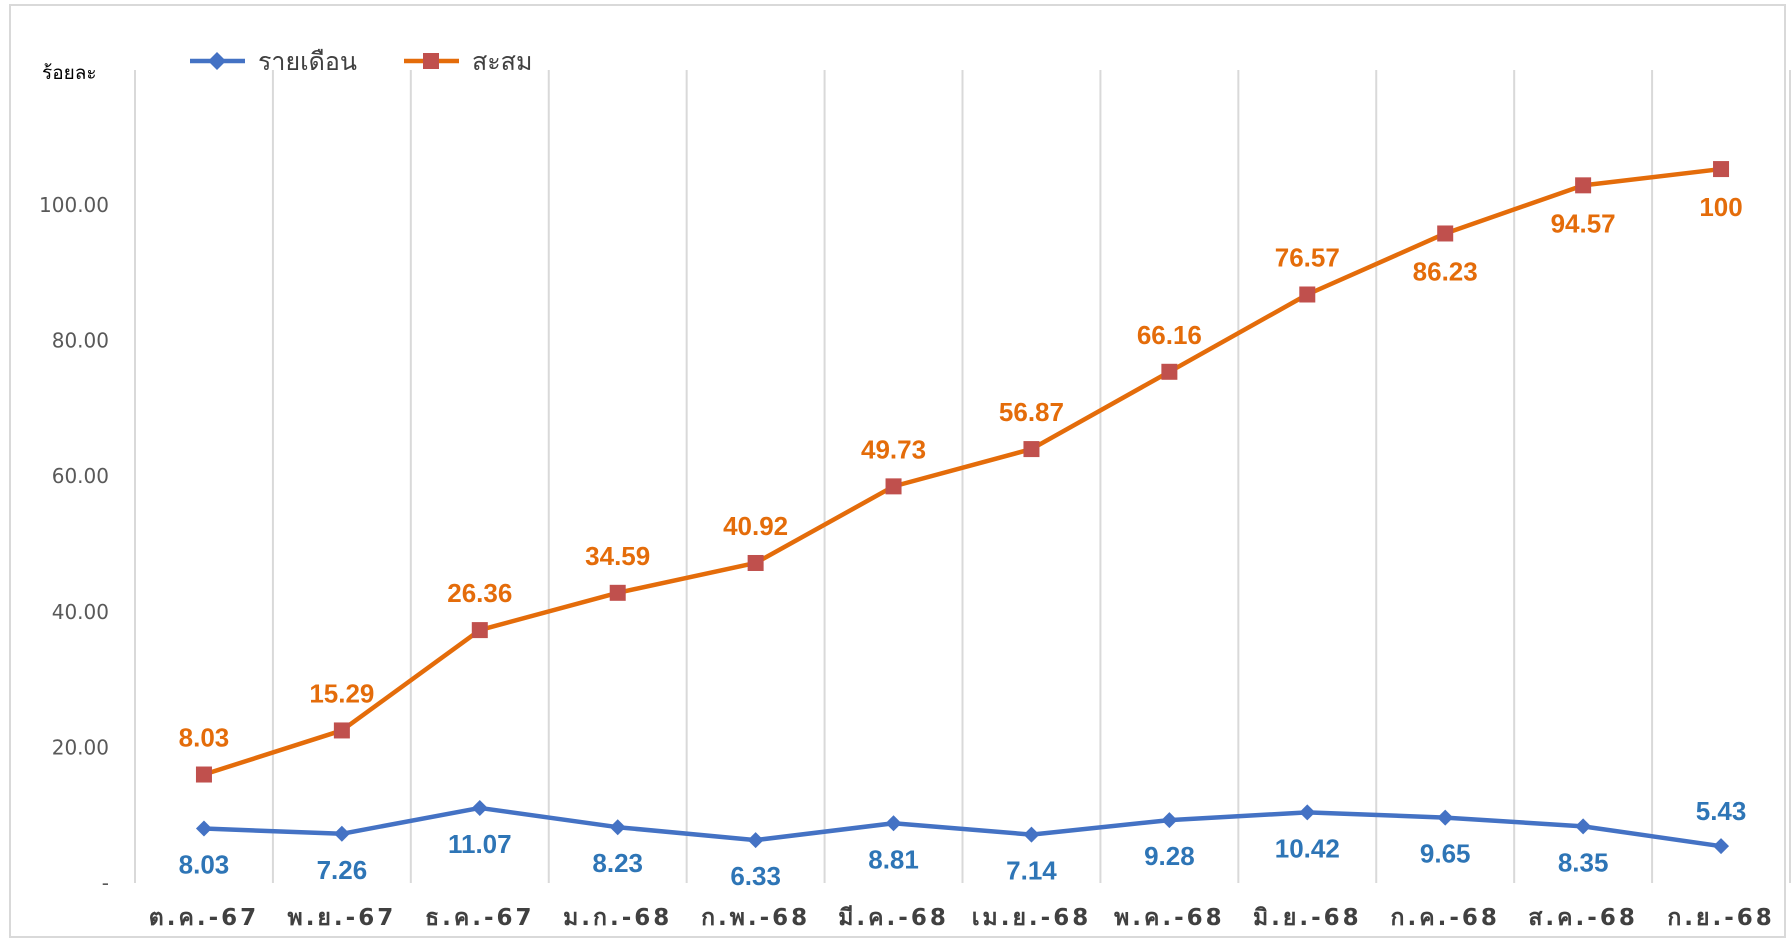 This screenshot has width=1791, height=942. Describe the element at coordinates (755, 918) in the screenshot. I see `x-tick-label: ก.พ.-68` at that location.